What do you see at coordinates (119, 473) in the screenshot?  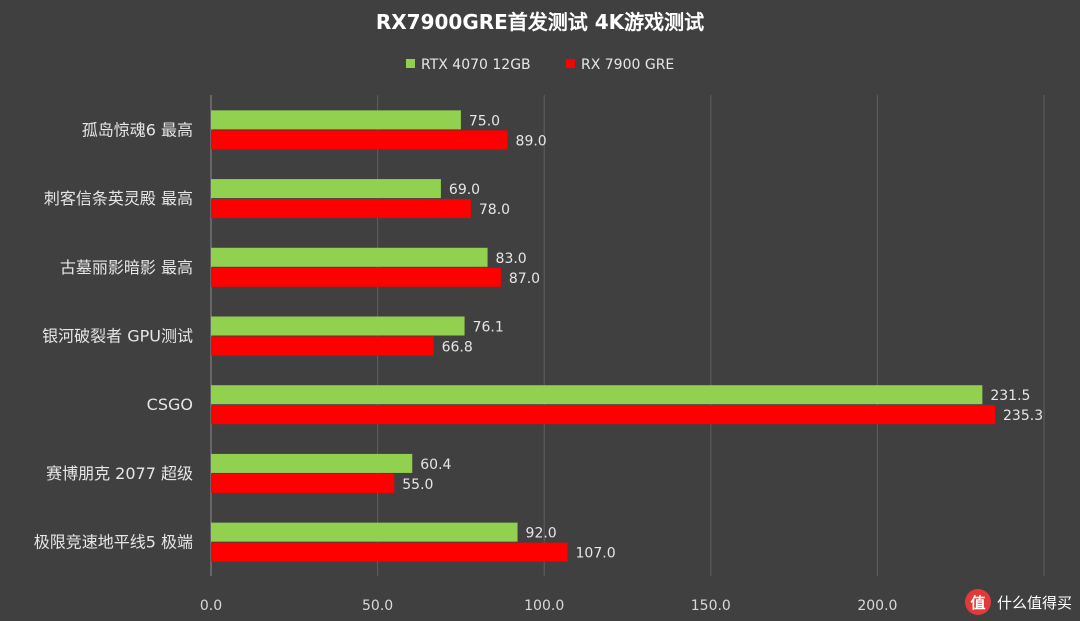 I see `category-label: 赛博朋克 2077 超级` at bounding box center [119, 473].